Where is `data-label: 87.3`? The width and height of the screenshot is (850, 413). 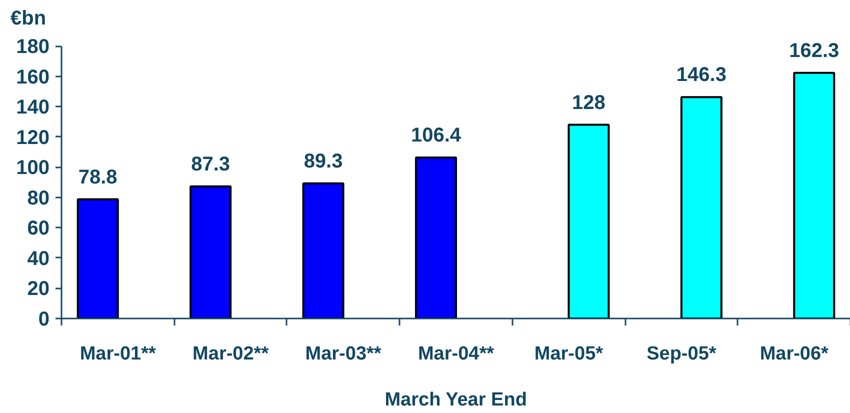
data-label: 87.3 is located at coordinates (210, 164).